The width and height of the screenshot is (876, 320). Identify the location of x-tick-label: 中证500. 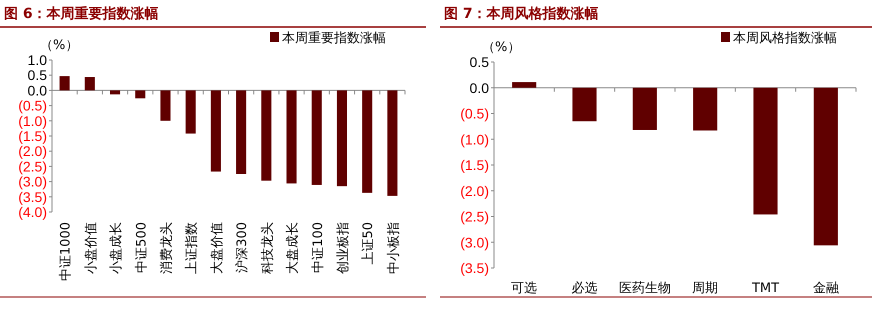
(142, 247).